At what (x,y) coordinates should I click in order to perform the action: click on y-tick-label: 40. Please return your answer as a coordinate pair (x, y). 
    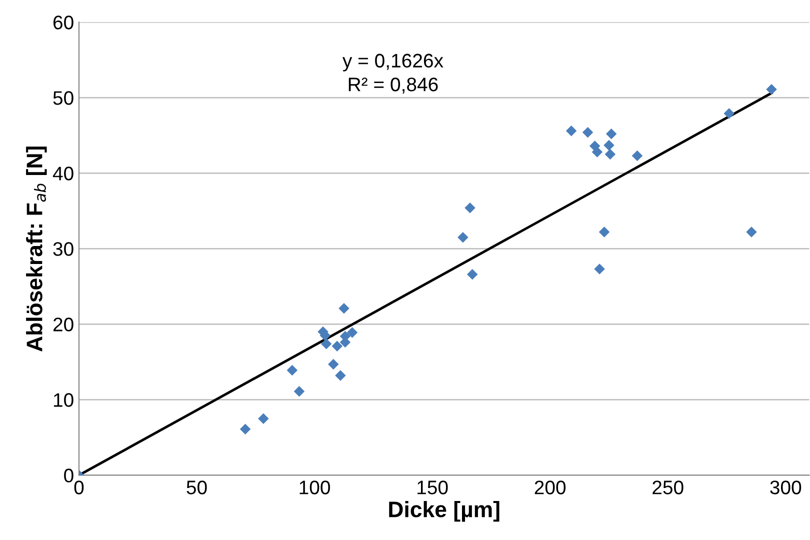
    Looking at the image, I should click on (63, 173).